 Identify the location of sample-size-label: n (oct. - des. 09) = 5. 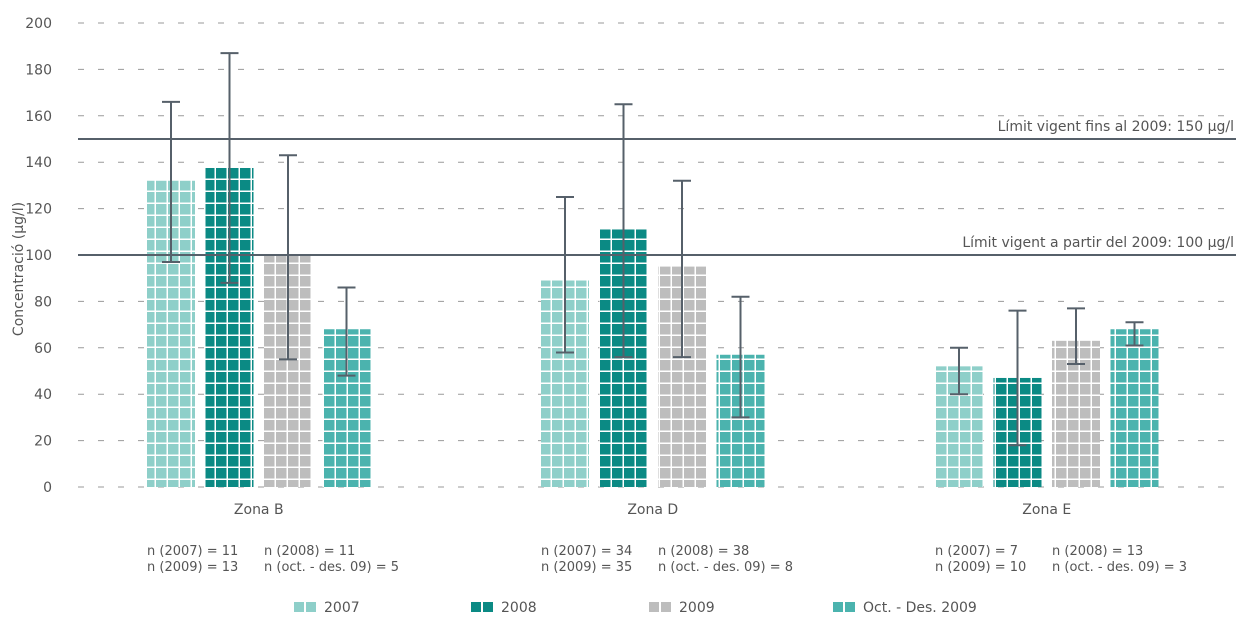
(331, 567).